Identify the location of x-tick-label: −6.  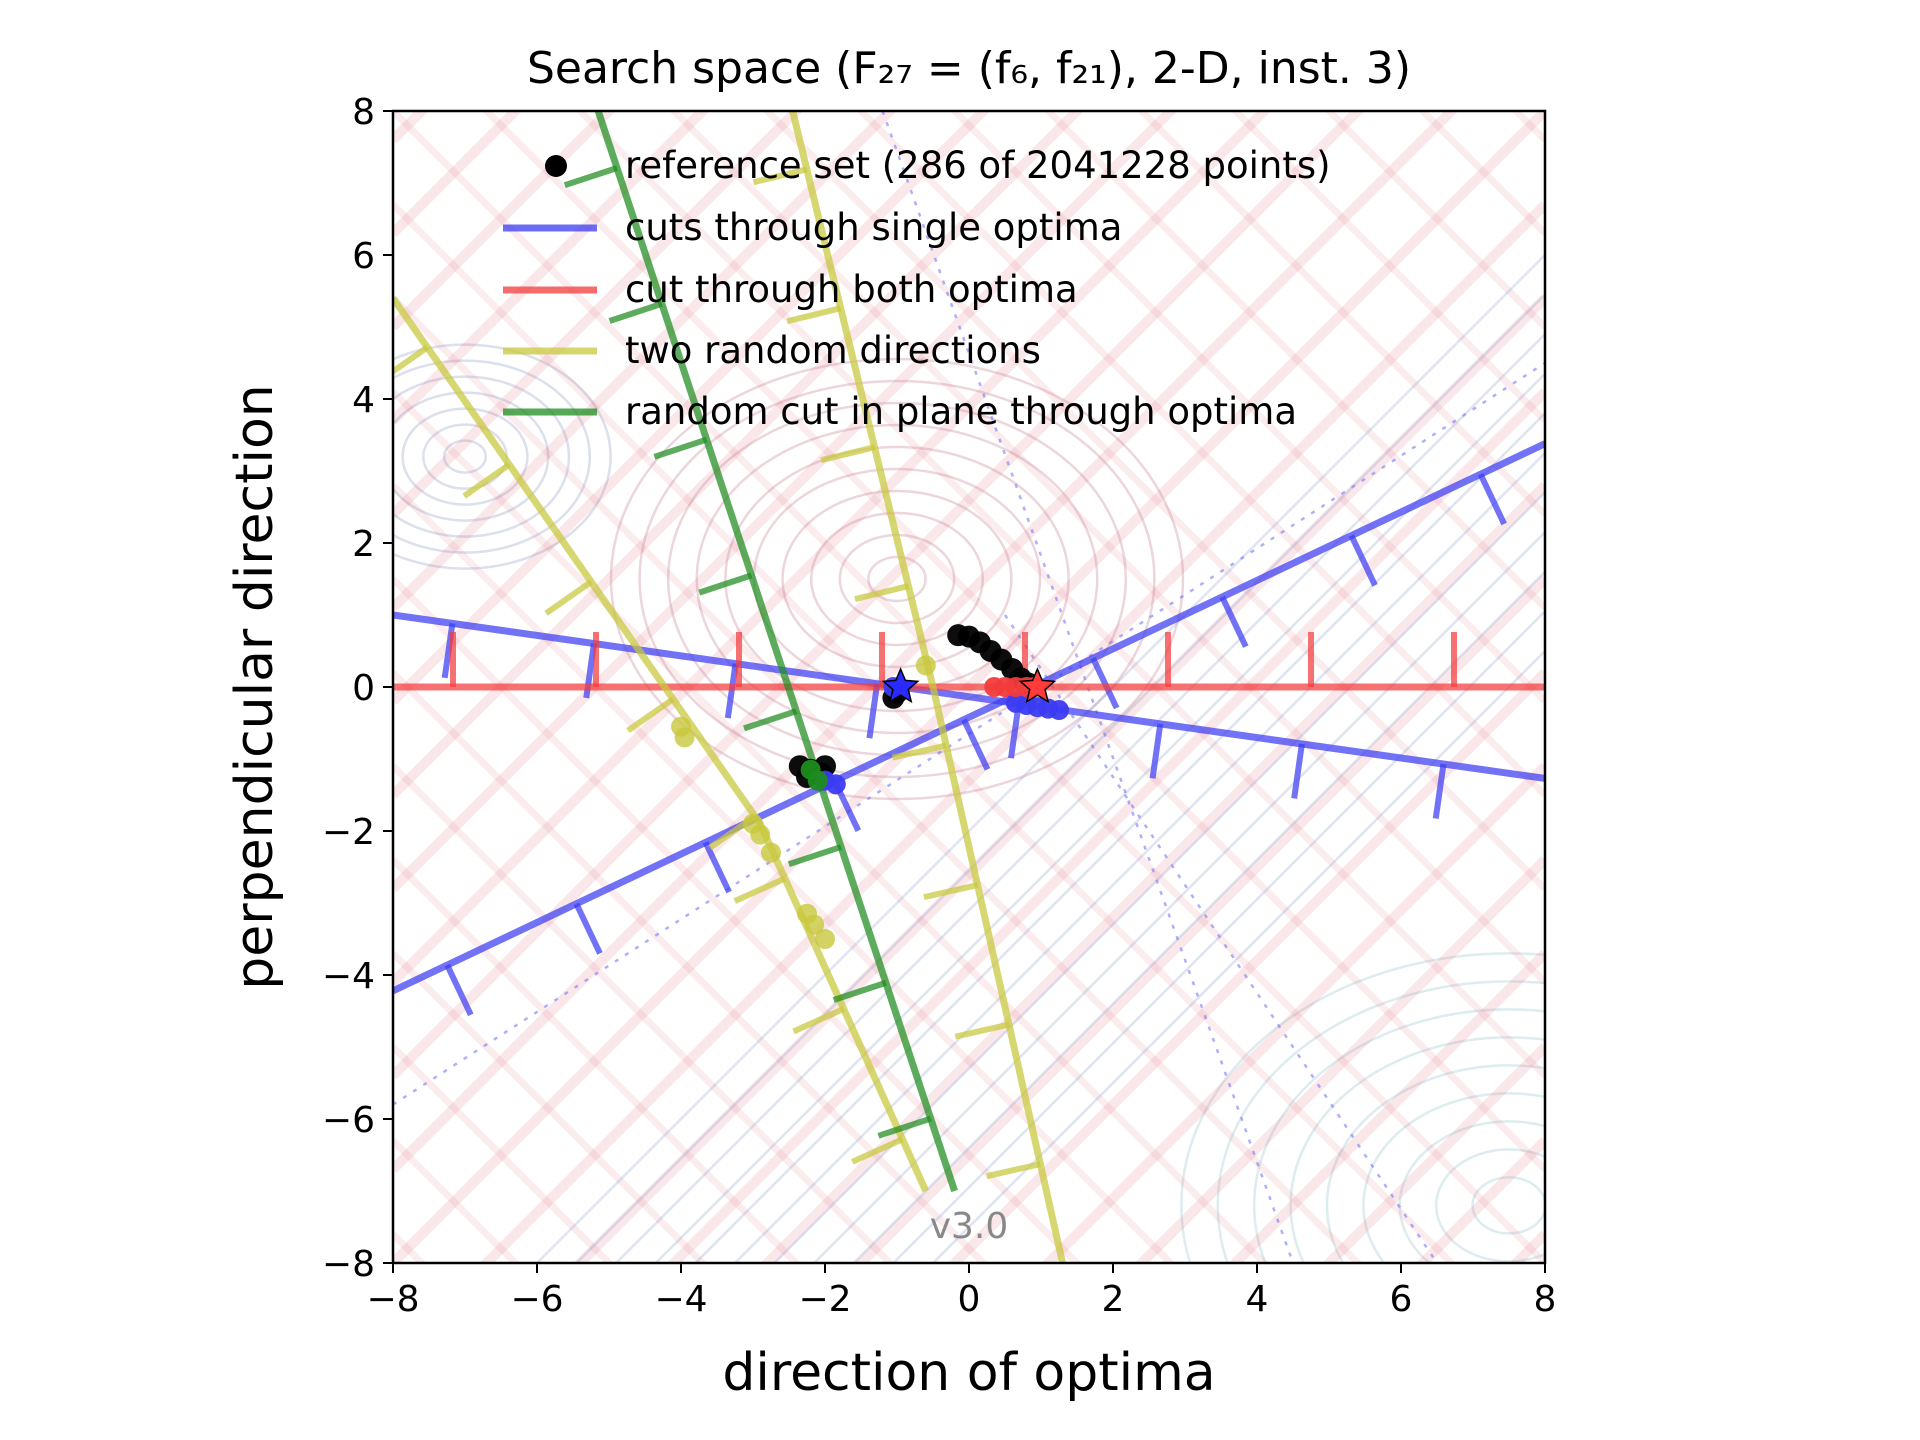
(536, 1299).